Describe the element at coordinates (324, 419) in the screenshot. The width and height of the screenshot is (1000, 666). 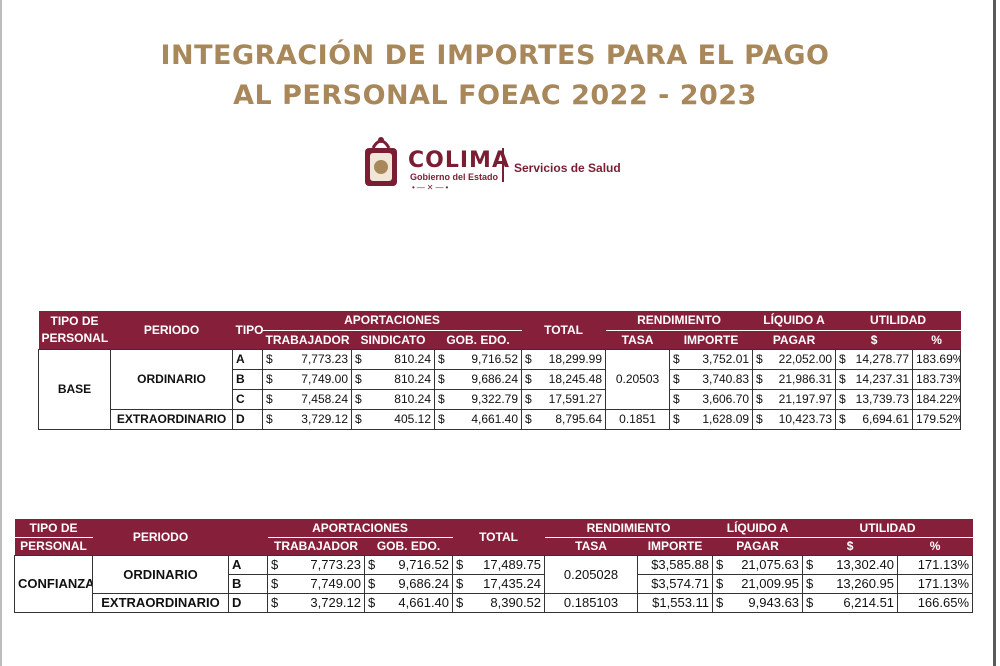
I see `trabajador-value: 3,729.12` at that location.